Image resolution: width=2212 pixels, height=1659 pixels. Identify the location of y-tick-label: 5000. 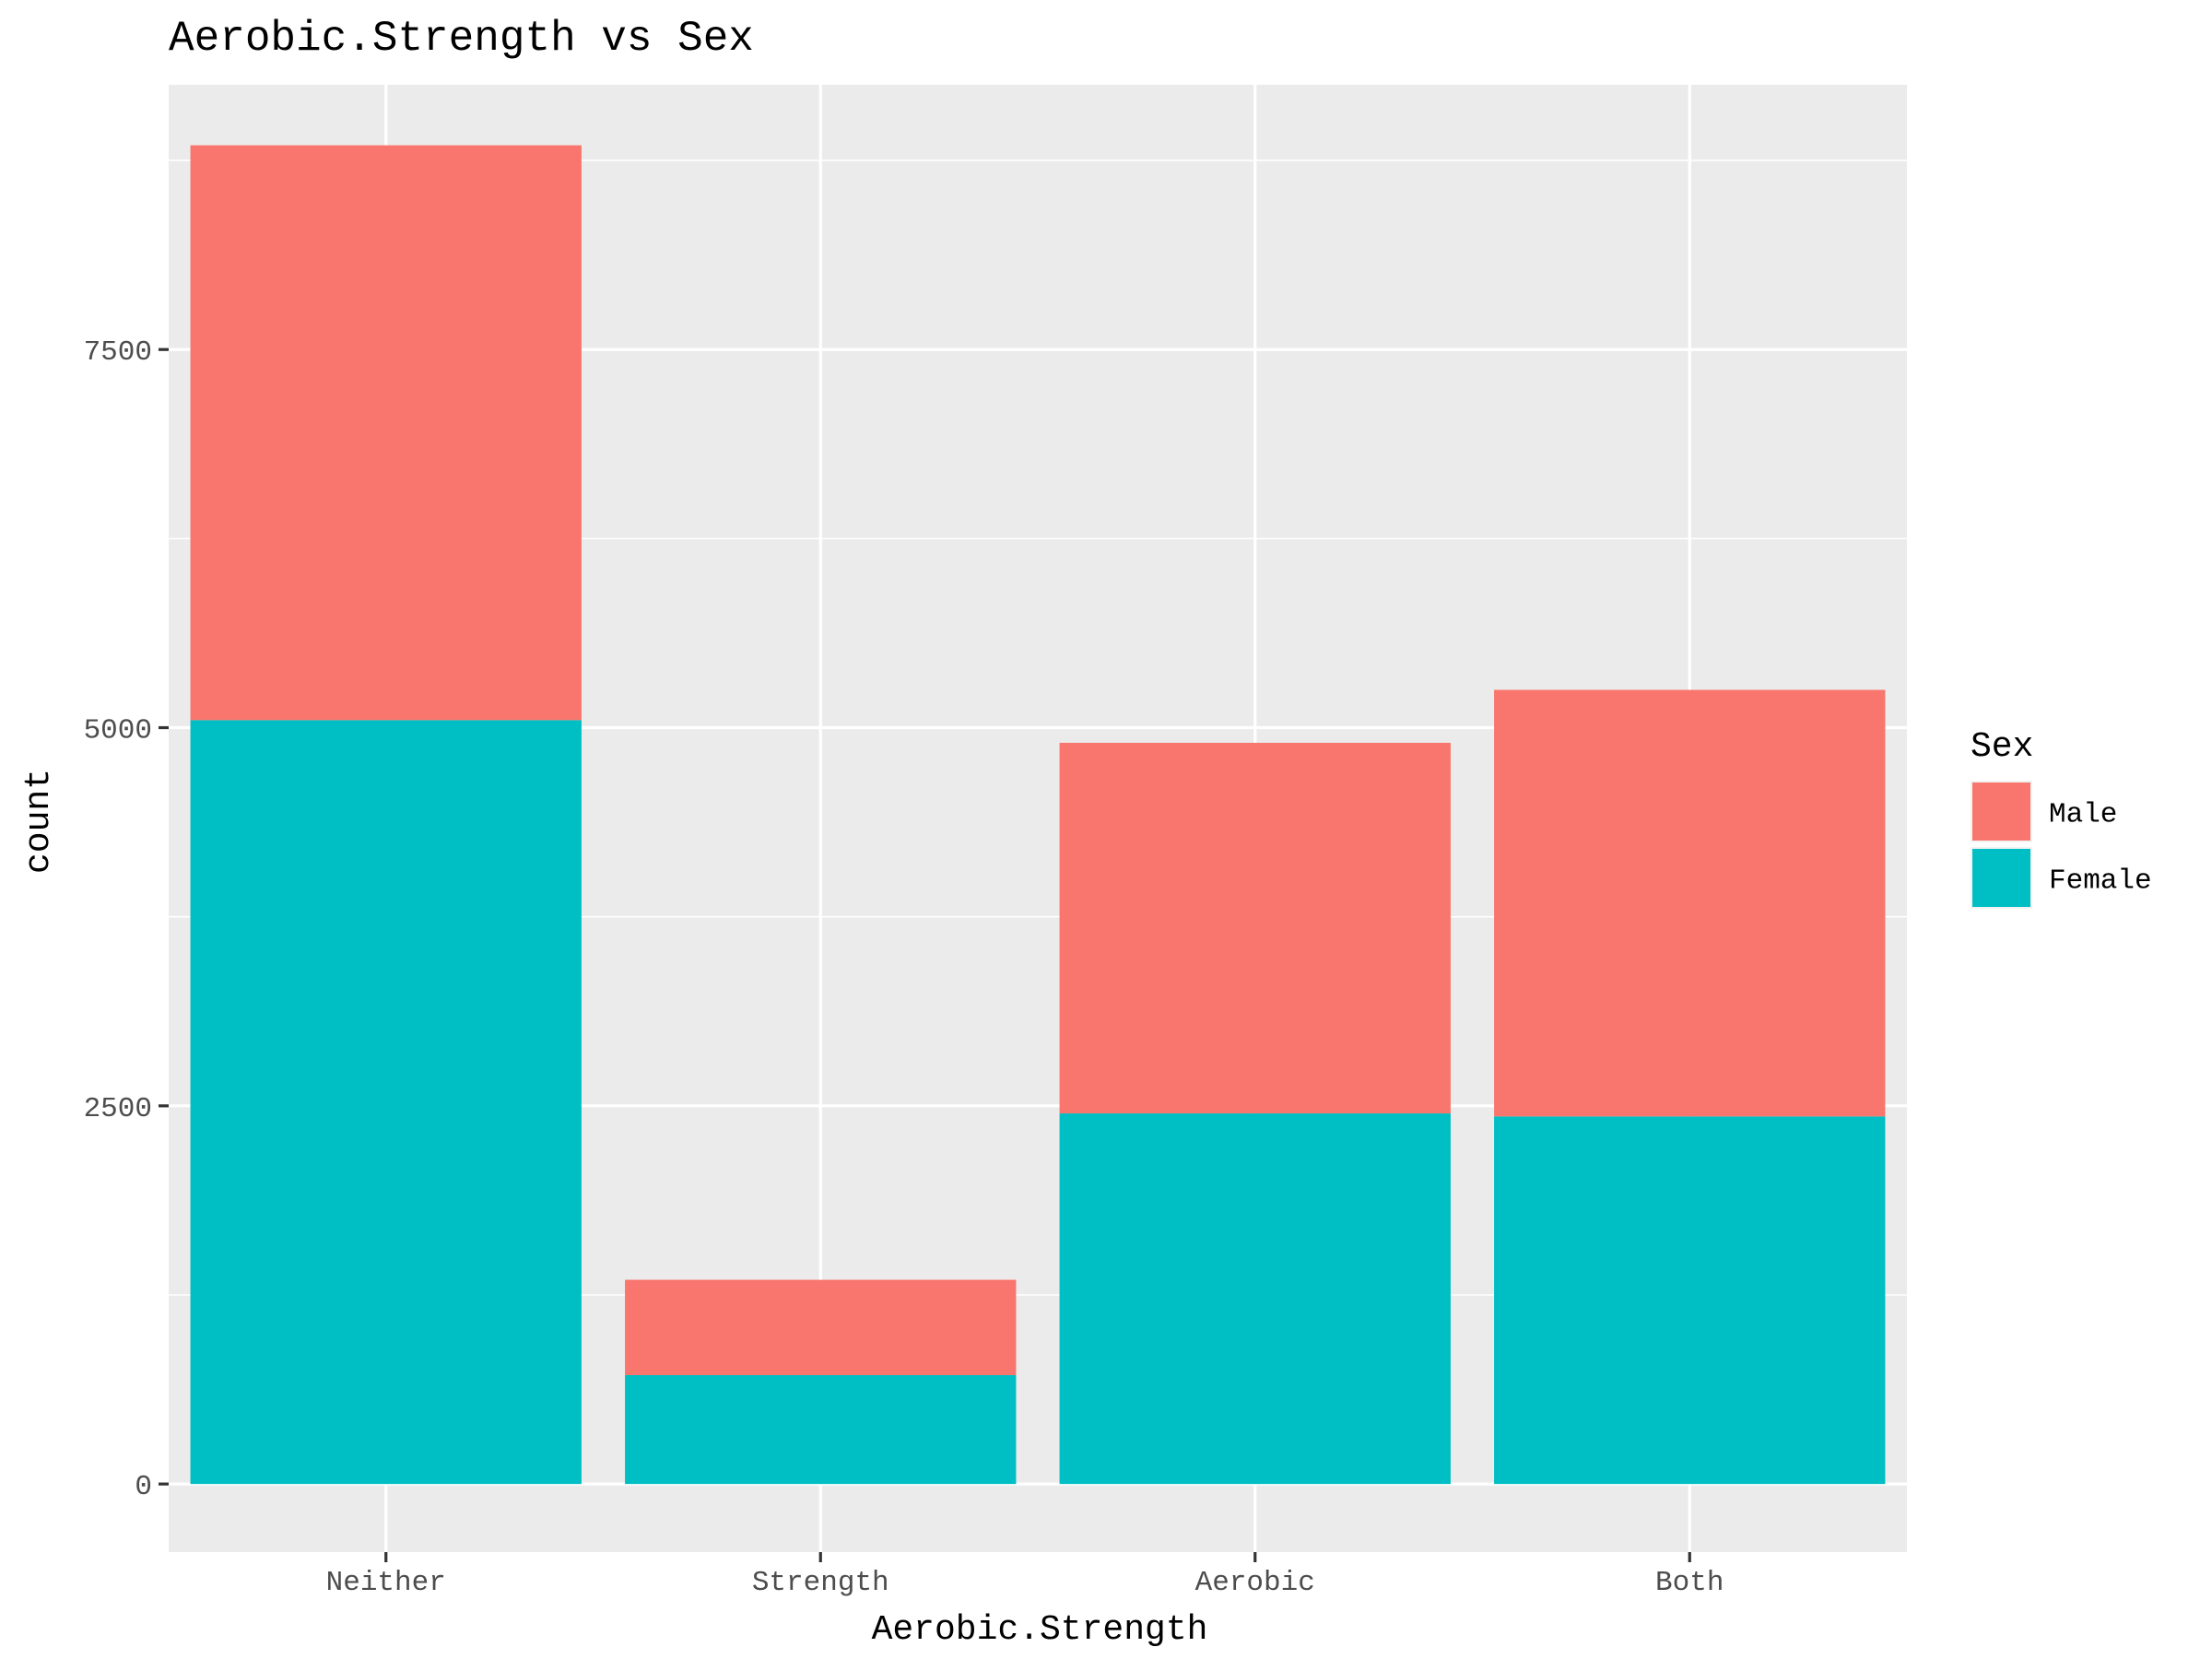
(118, 731).